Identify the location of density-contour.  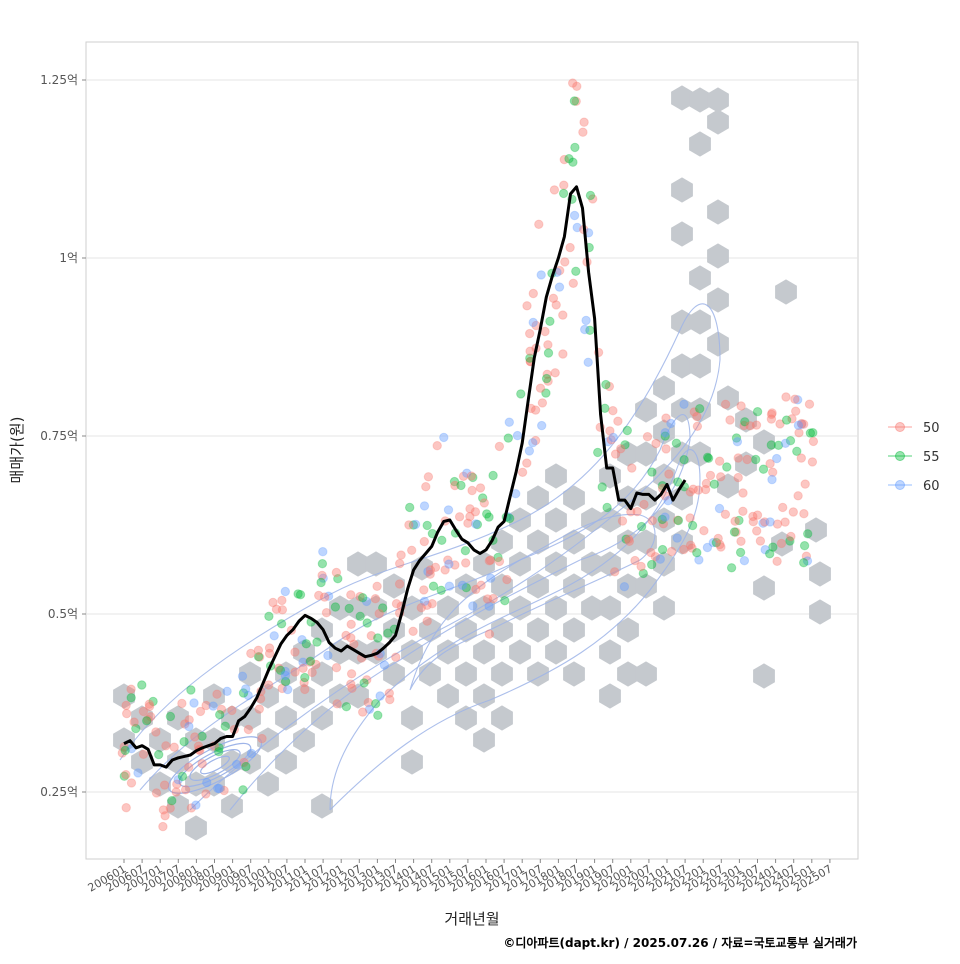
(215, 765).